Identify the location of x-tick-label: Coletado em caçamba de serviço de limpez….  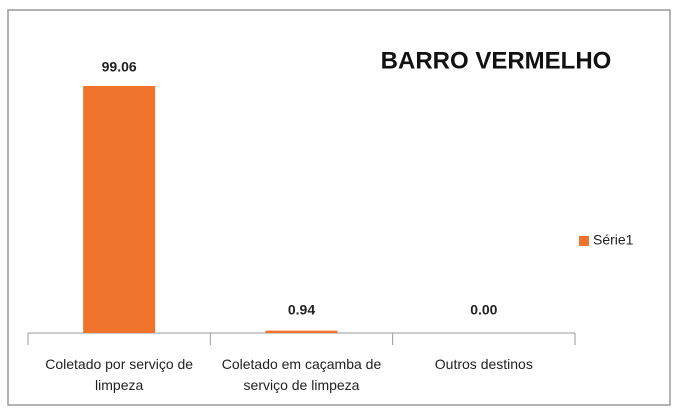
(301, 374).